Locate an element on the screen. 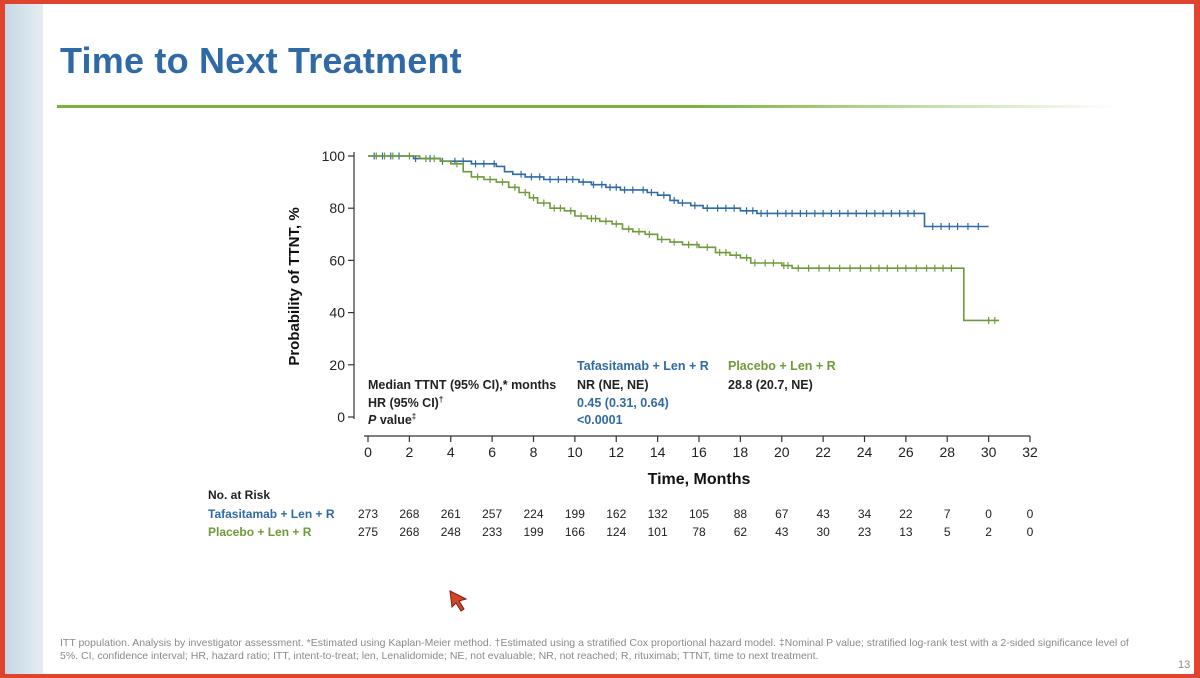 This screenshot has height=678, width=1200. risk-value-placebo: 30 is located at coordinates (823, 532).